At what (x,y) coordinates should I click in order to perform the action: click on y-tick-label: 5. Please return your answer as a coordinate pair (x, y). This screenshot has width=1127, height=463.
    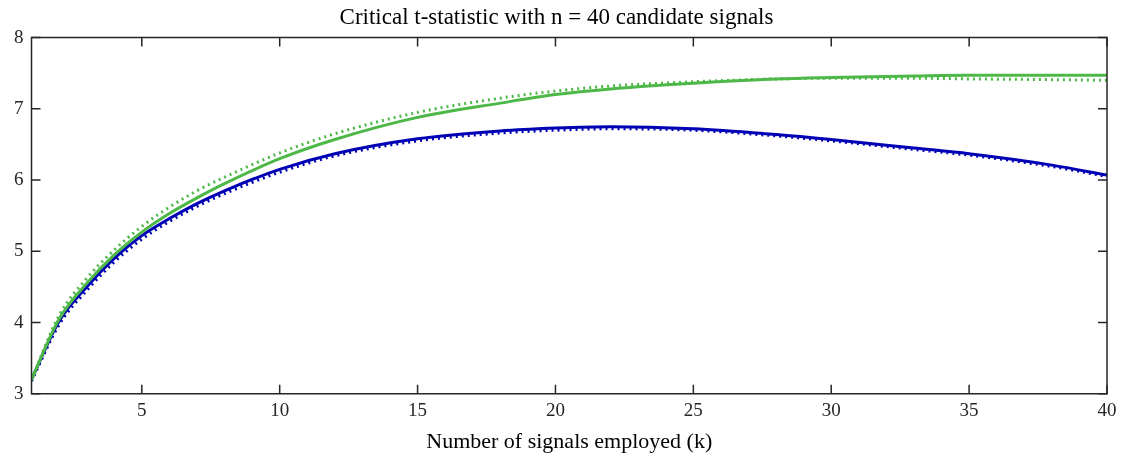
    Looking at the image, I should click on (19, 250).